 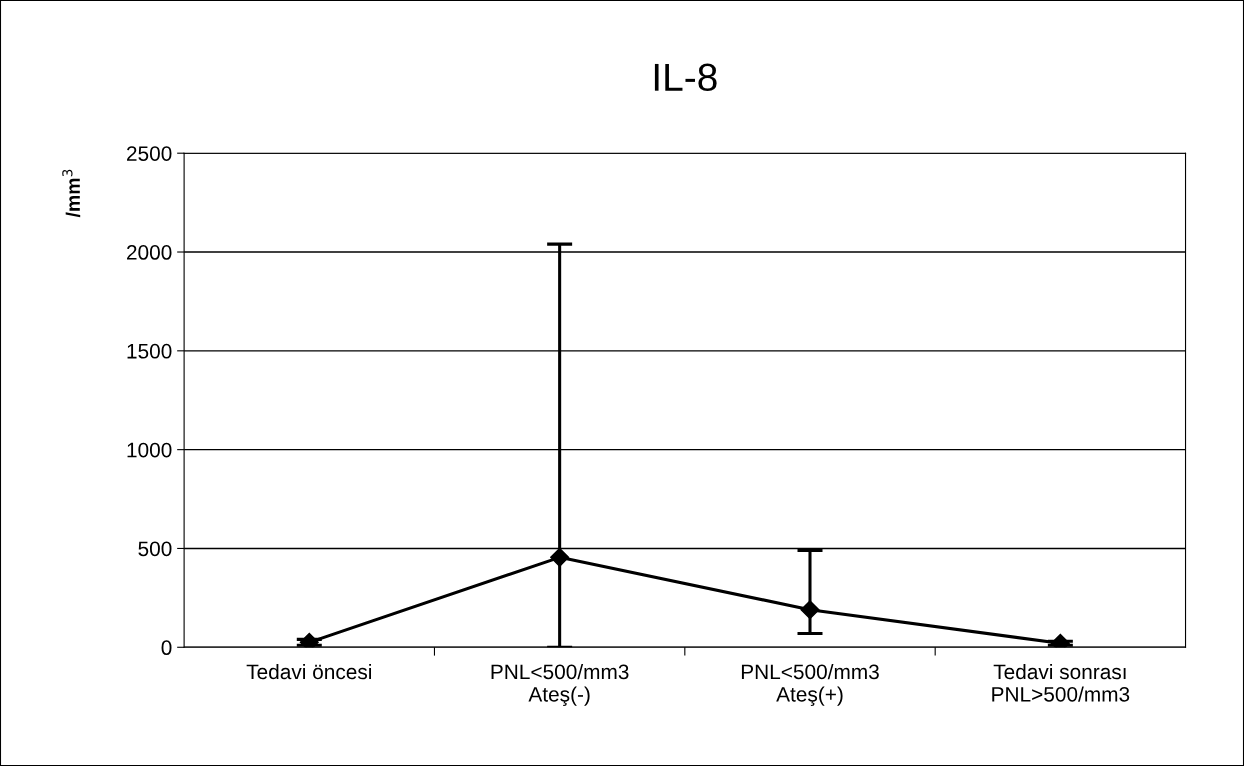 I want to click on y-tick-label: 1000, so click(x=149, y=450).